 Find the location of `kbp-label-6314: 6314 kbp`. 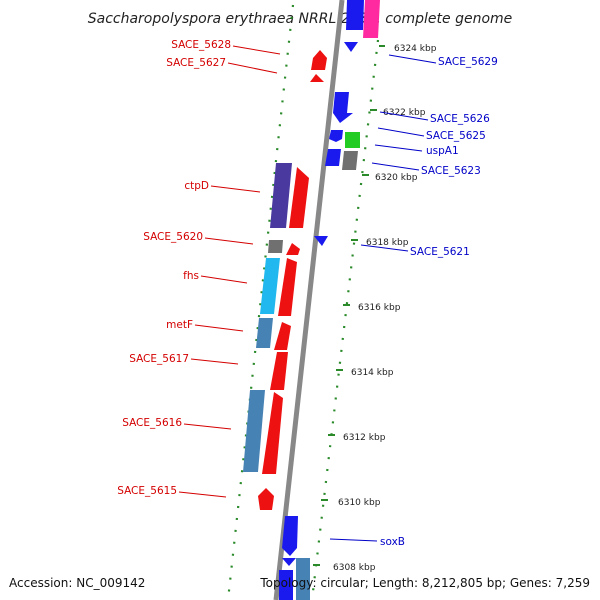

kbp-label-6314: 6314 kbp is located at coordinates (372, 373).